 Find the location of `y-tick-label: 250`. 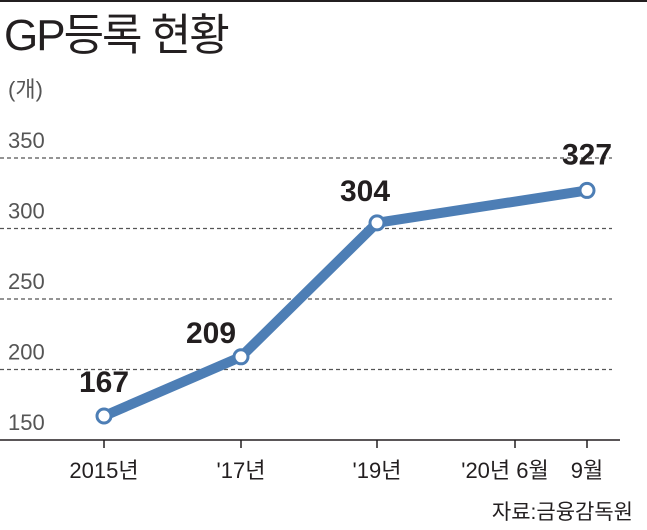

y-tick-label: 250 is located at coordinates (26, 281).